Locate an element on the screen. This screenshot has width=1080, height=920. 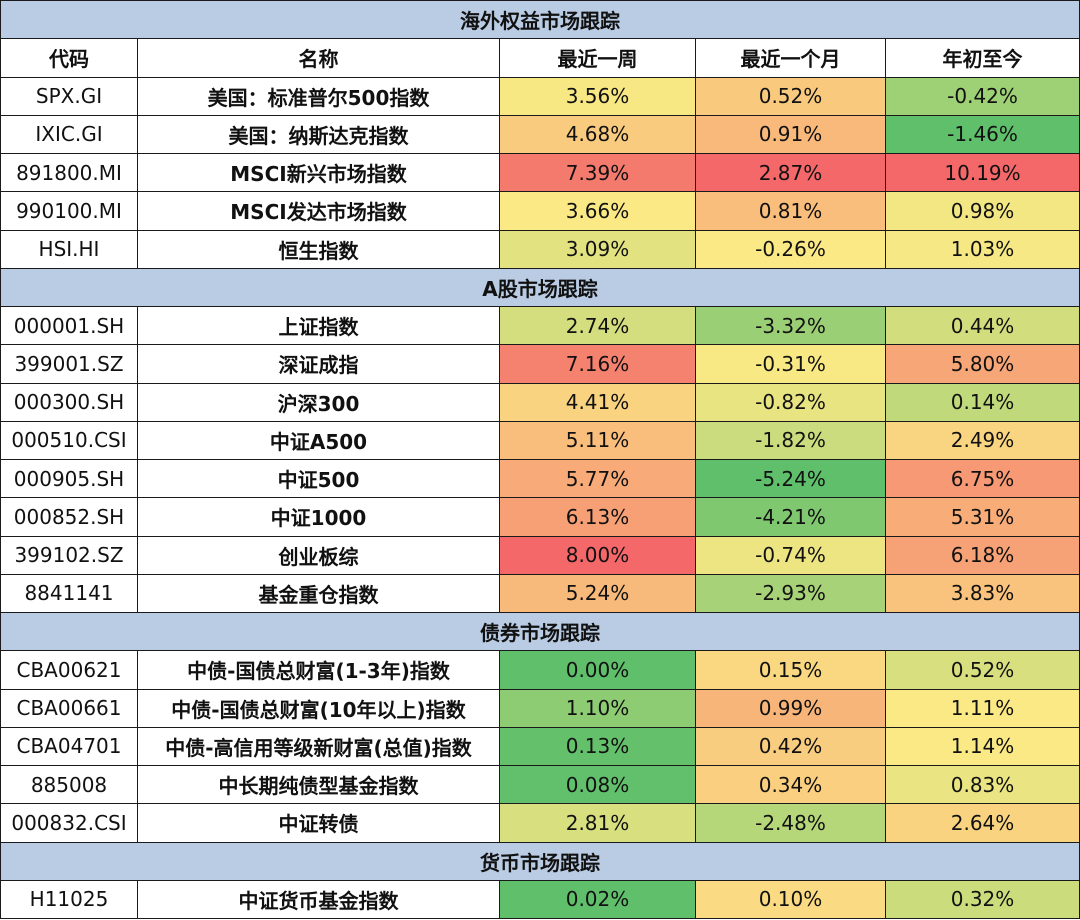
index-name: 美国：标准普尔500指数 is located at coordinates (318, 96).